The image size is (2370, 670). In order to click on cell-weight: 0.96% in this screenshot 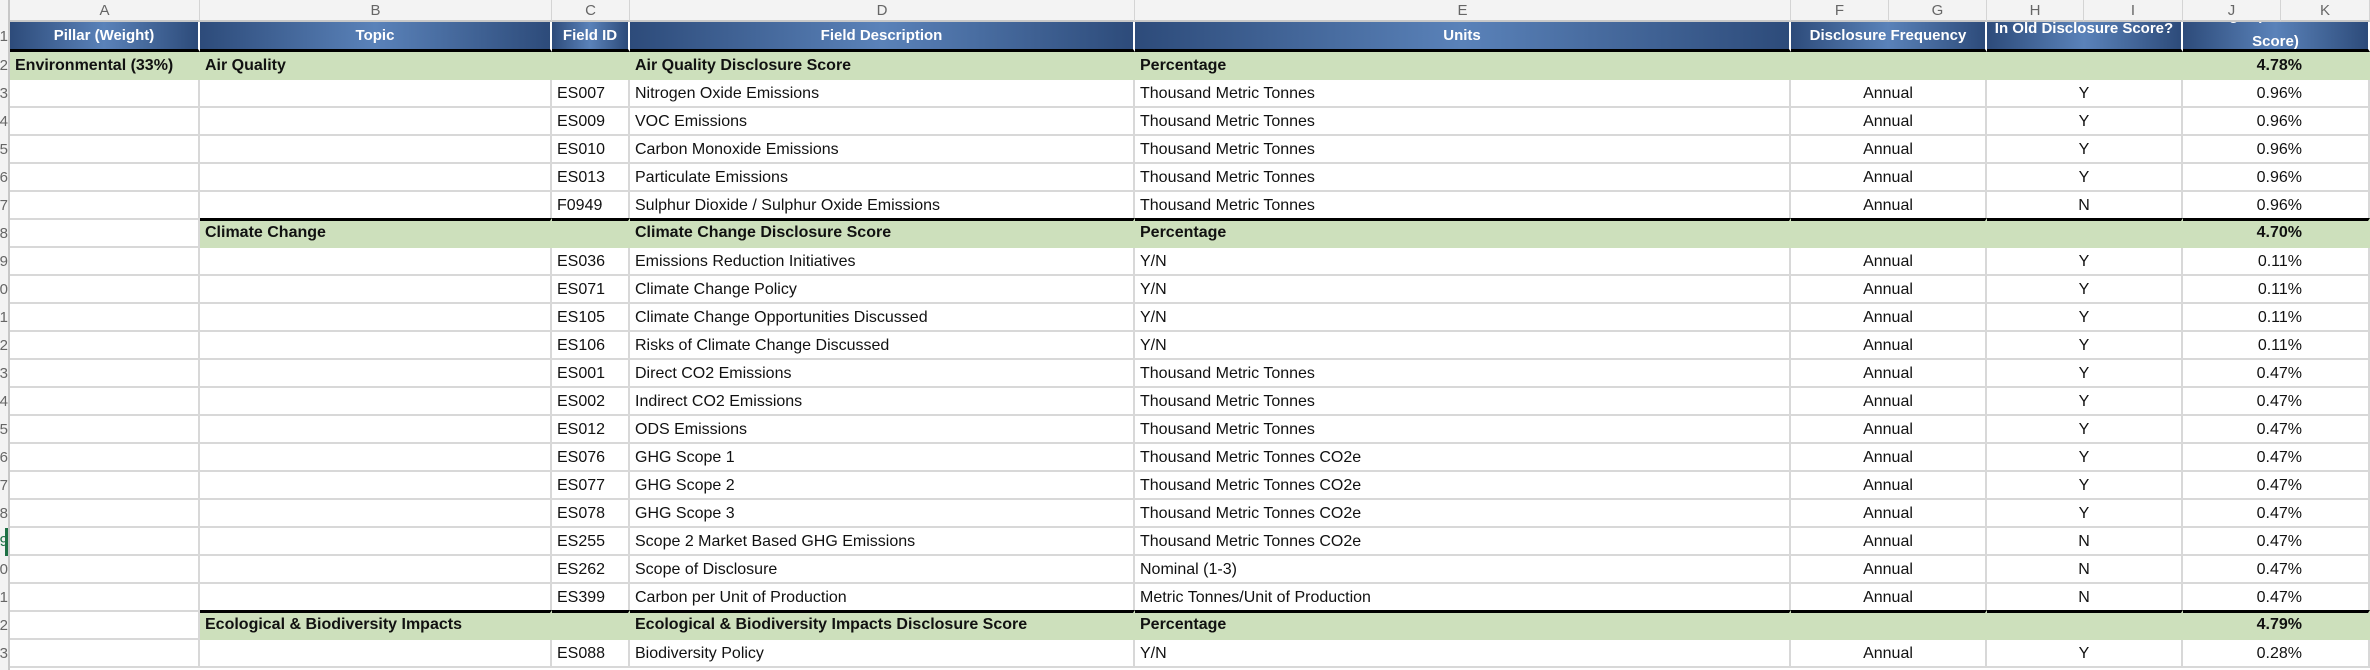, I will do `click(2276, 150)`.